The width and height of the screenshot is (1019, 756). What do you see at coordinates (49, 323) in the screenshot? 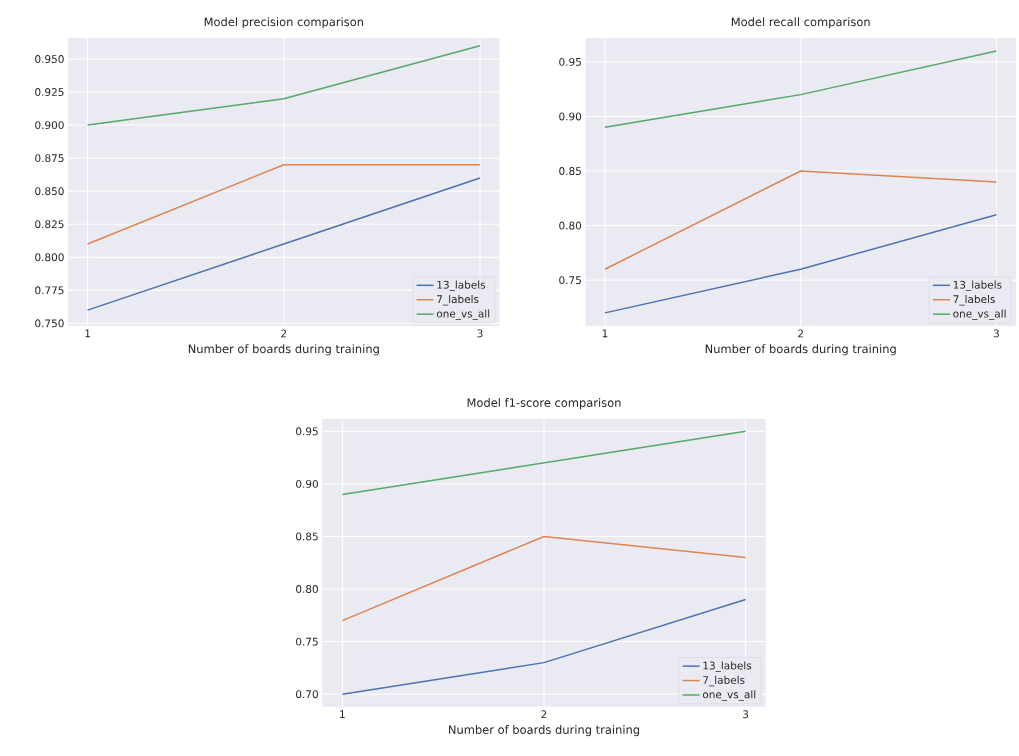
I see `y-tick-label: 0.750` at bounding box center [49, 323].